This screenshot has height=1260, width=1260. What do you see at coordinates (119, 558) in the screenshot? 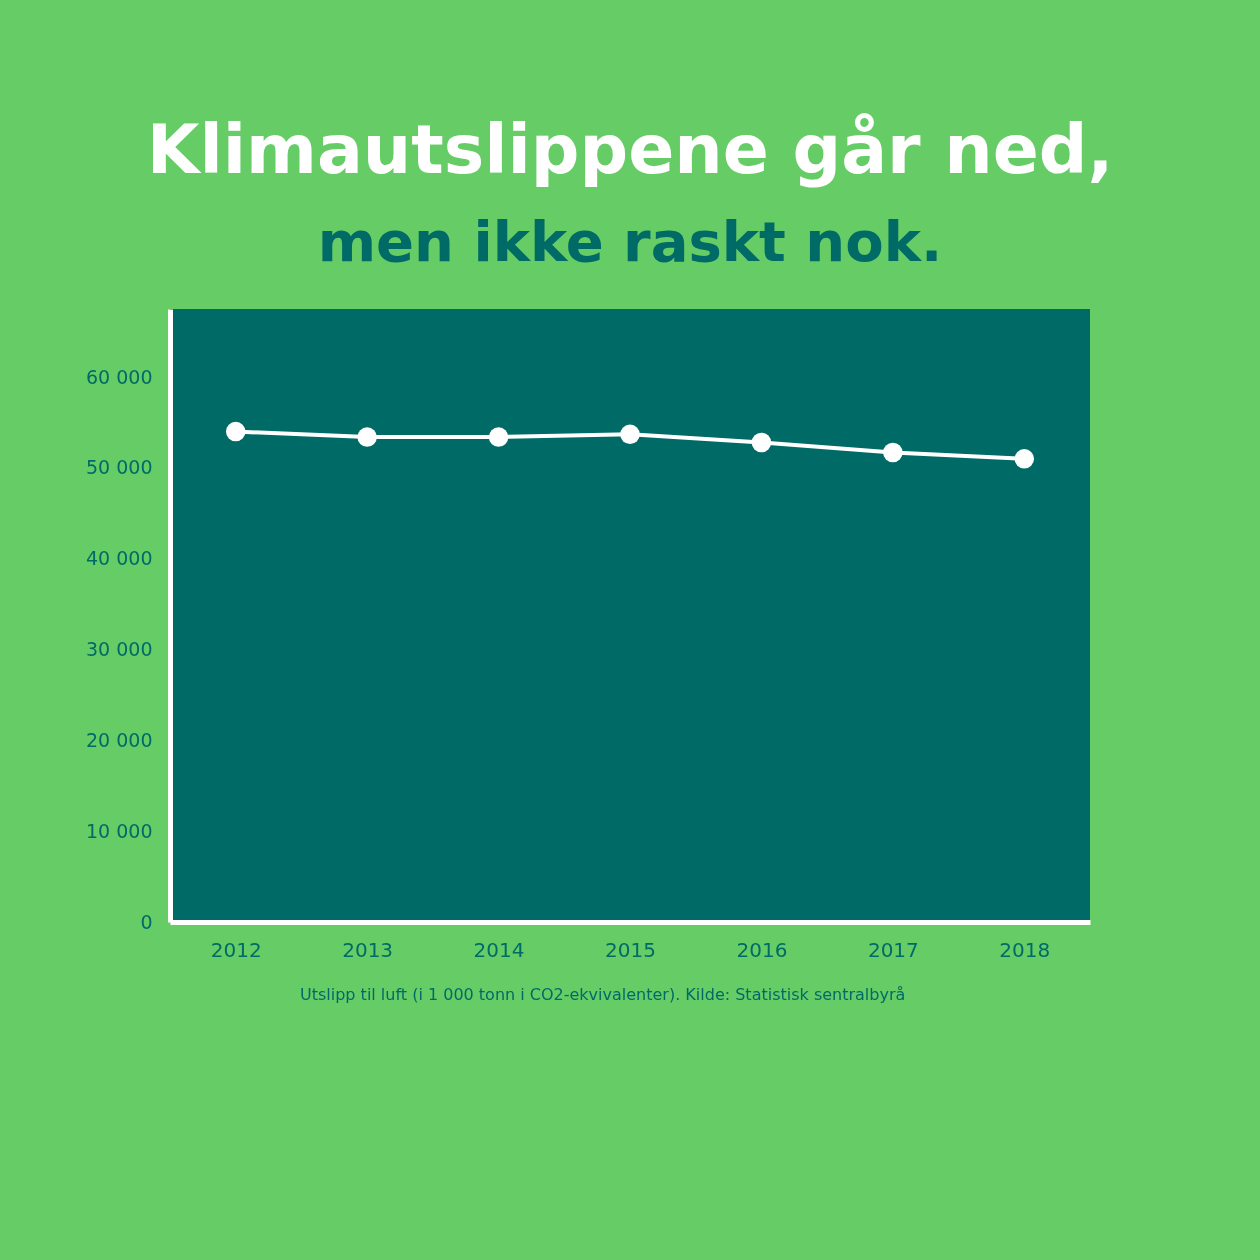
I see `y-tick-label: 40 000` at bounding box center [119, 558].